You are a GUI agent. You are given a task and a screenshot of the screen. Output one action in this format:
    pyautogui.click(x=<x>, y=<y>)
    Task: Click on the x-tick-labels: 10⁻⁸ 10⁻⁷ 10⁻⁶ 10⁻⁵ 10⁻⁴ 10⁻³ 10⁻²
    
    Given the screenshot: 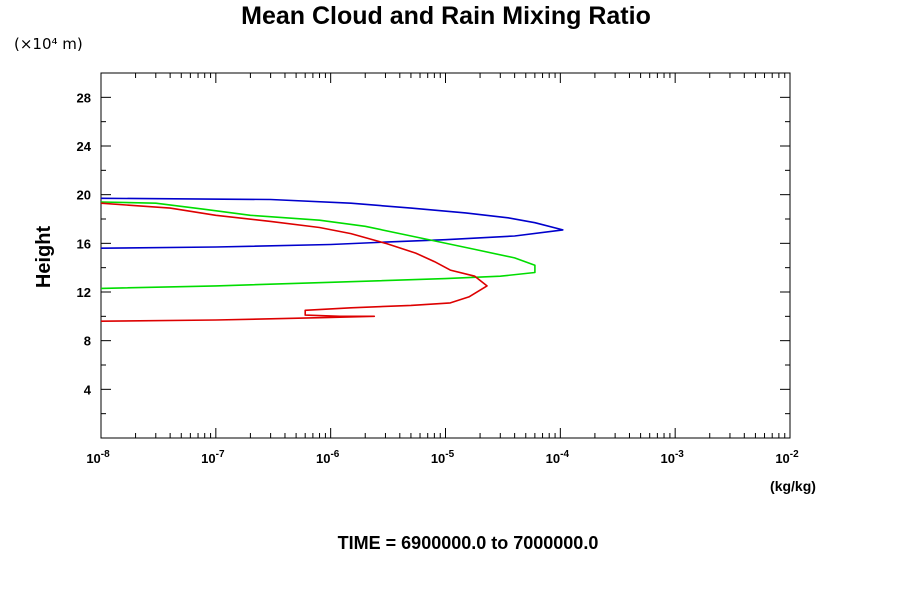 What is the action you would take?
    pyautogui.click(x=442, y=457)
    